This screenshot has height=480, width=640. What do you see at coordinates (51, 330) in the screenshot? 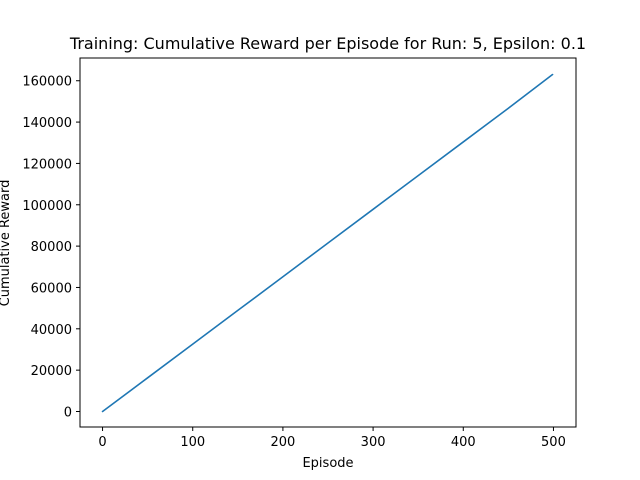
I see `y-tick-label: 40000` at bounding box center [51, 330].